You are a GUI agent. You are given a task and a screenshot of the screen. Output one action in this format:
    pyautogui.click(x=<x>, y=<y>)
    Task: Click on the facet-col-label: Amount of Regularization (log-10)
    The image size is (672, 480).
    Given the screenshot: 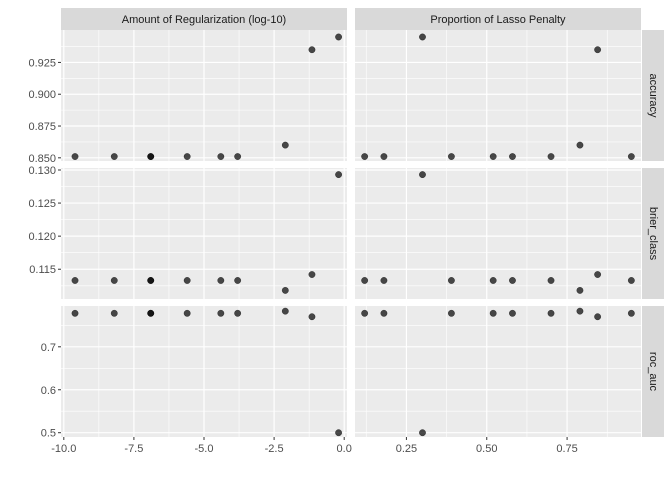 What is the action you would take?
    pyautogui.click(x=204, y=20)
    